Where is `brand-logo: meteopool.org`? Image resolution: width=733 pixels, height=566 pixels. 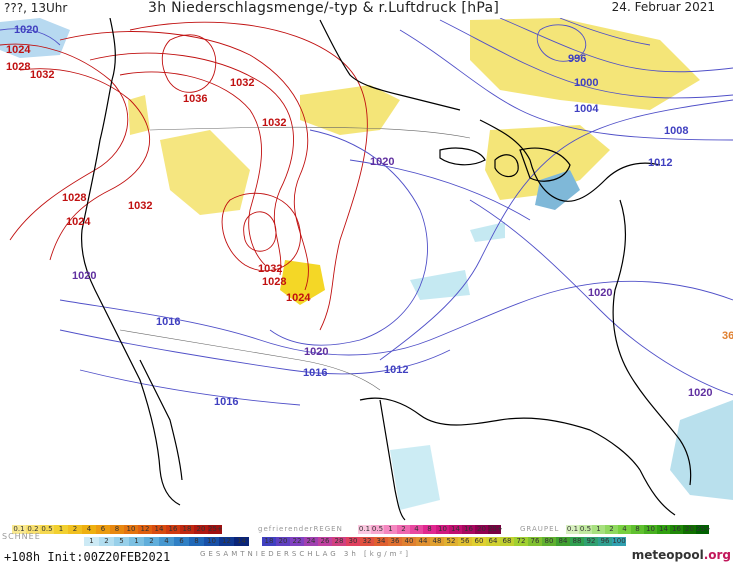
brand-logo: meteopool.org is located at coordinates (681, 555).